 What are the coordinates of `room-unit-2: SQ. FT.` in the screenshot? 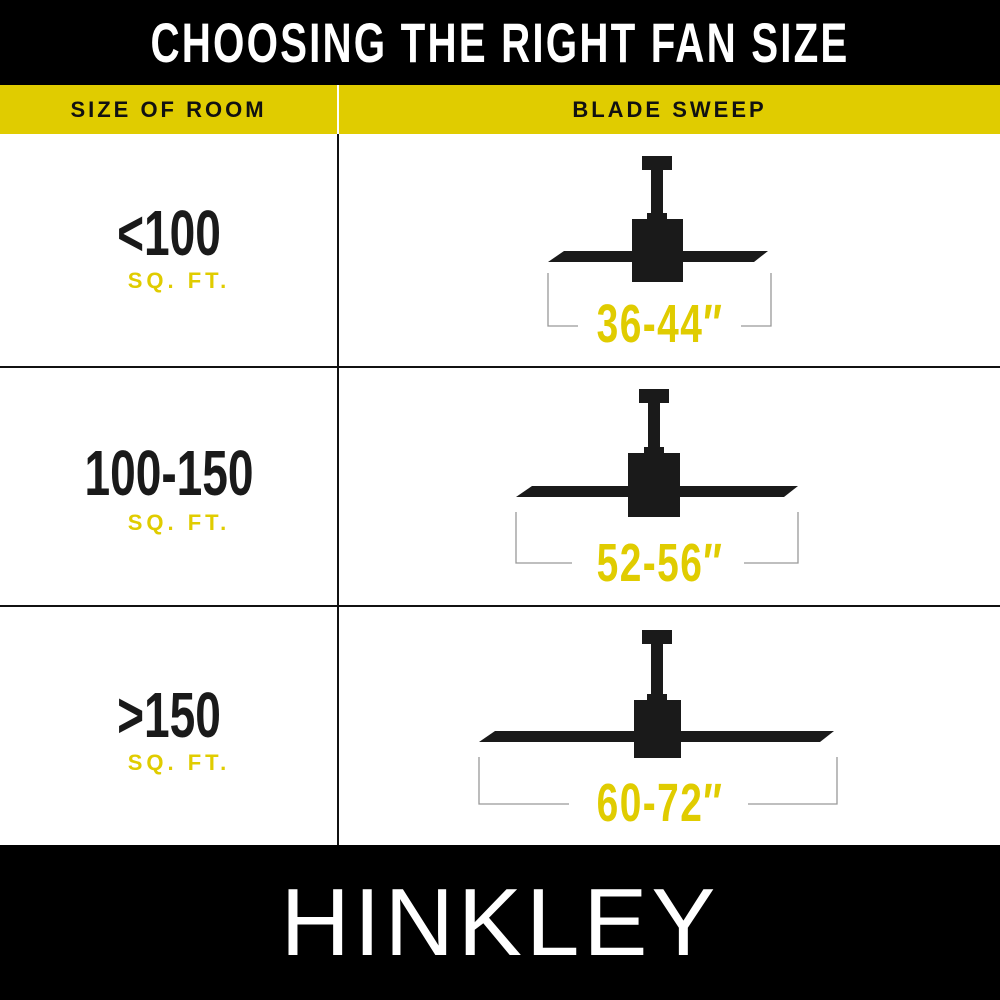 It's located at (179, 522).